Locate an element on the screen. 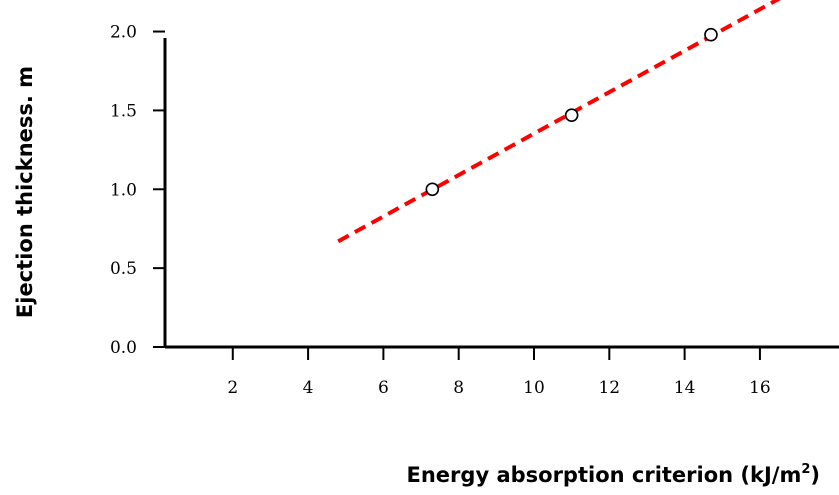  y-axis-title: Ejection thickness. m is located at coordinates (25, 192).